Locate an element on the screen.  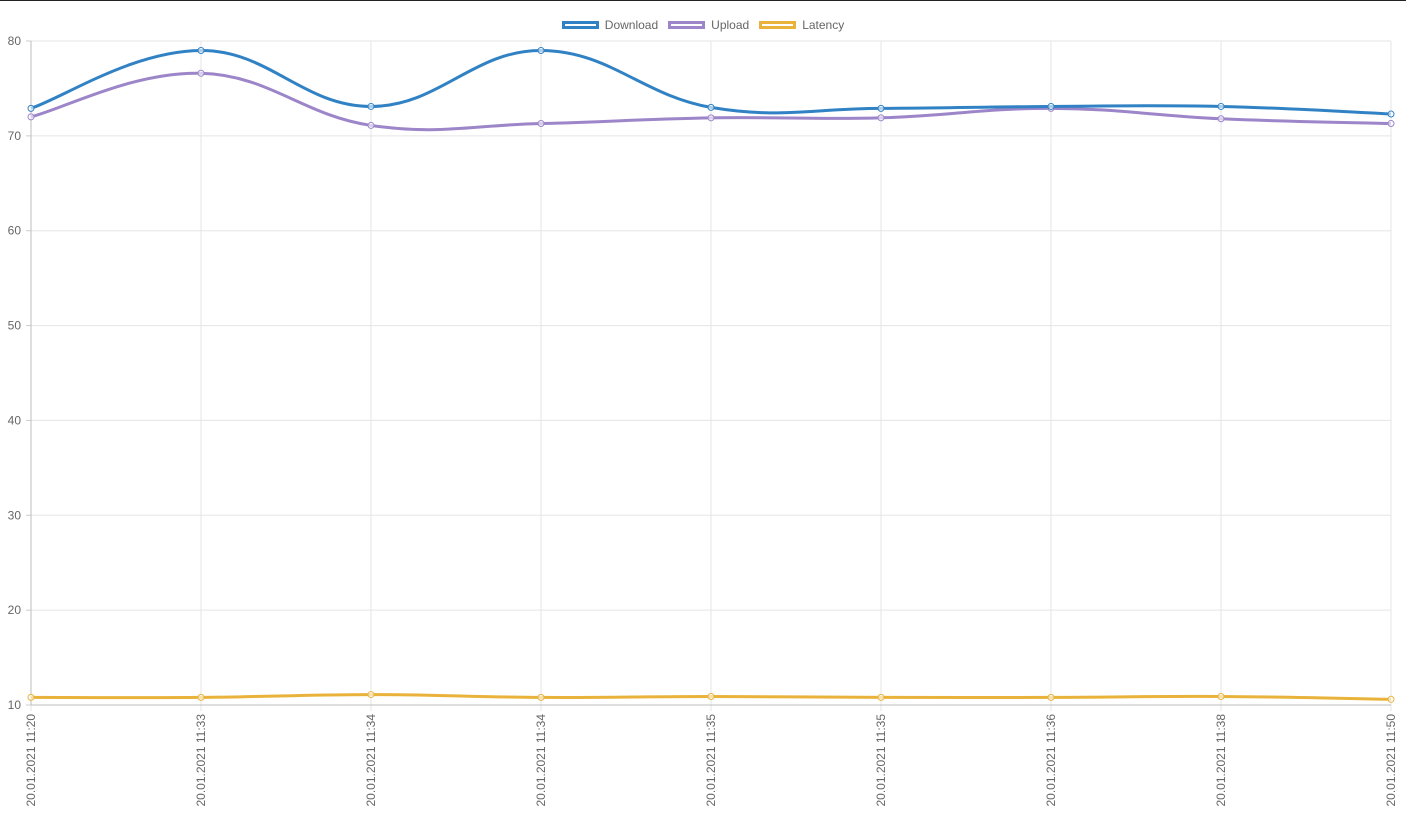
legend-swatch-upload is located at coordinates (687, 25).